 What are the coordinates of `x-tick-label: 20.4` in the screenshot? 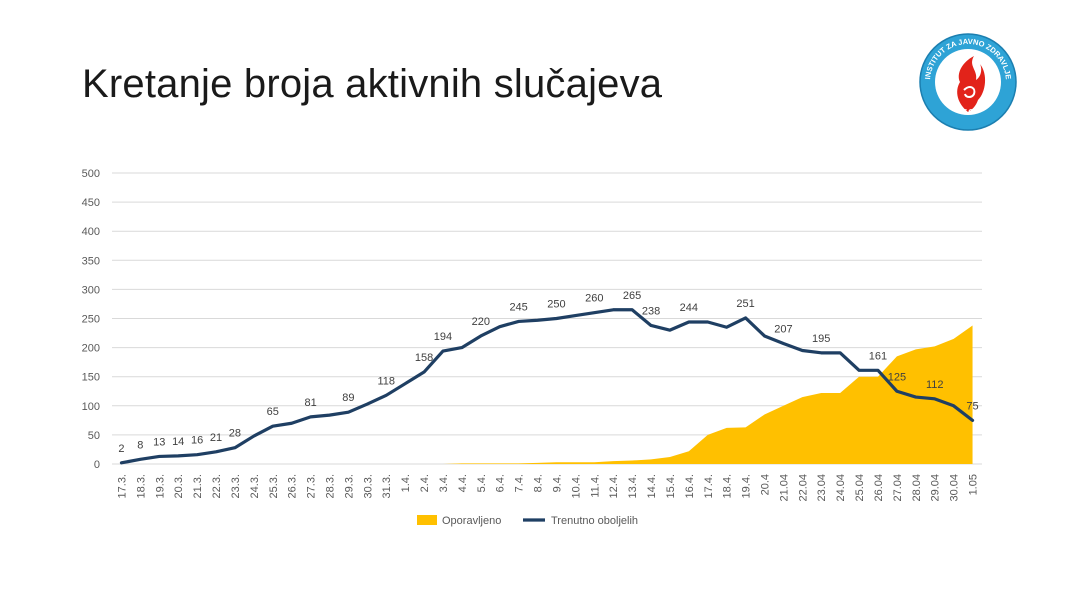 It's located at (766, 484).